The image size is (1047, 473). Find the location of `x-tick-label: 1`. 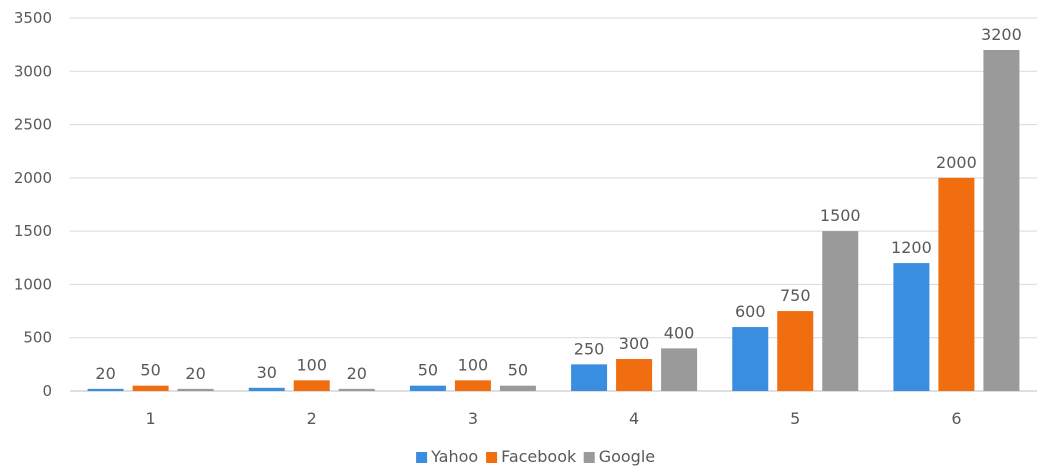

x-tick-label: 1 is located at coordinates (150, 418).